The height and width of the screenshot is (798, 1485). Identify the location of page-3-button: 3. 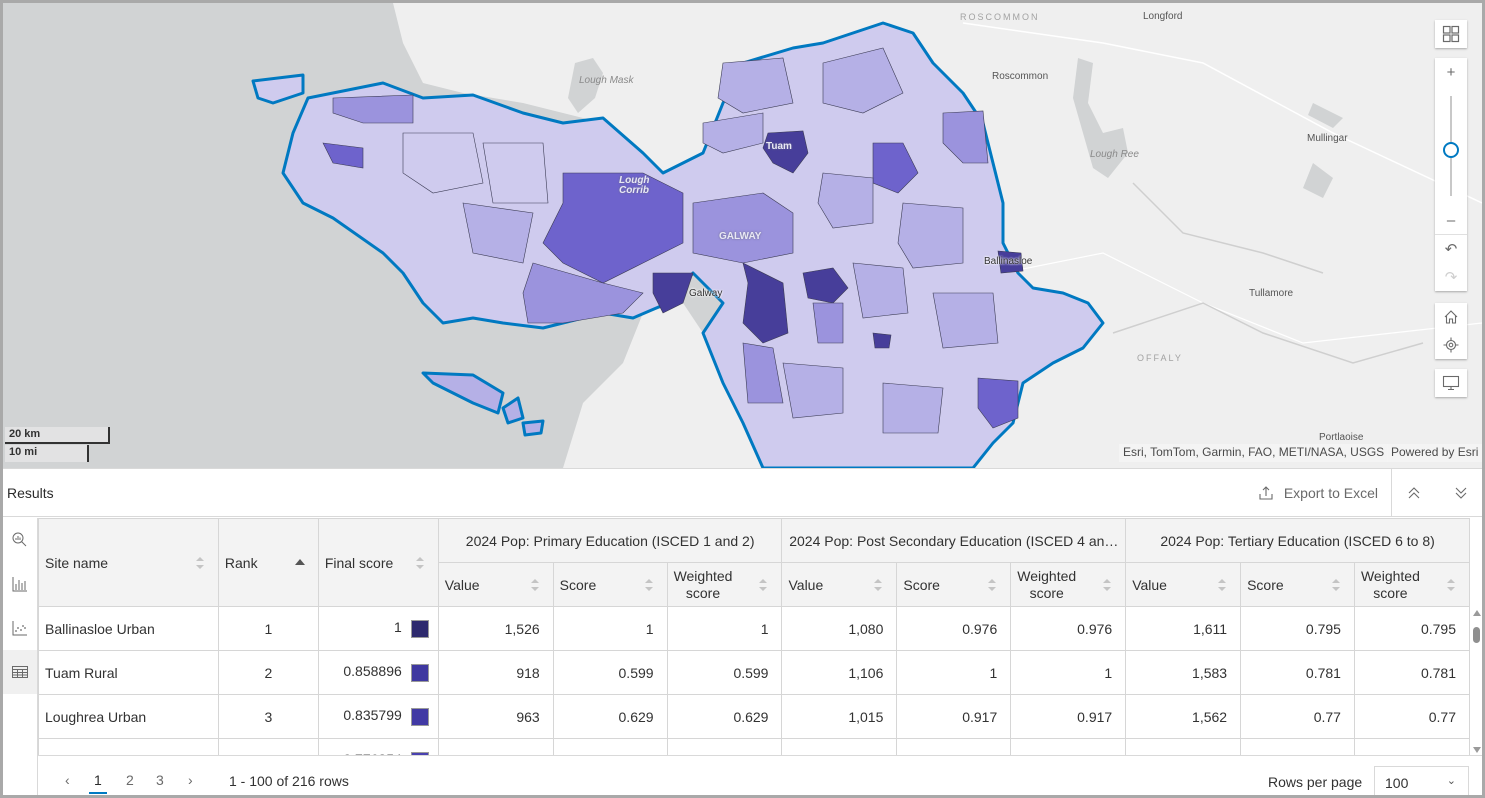
(160, 780).